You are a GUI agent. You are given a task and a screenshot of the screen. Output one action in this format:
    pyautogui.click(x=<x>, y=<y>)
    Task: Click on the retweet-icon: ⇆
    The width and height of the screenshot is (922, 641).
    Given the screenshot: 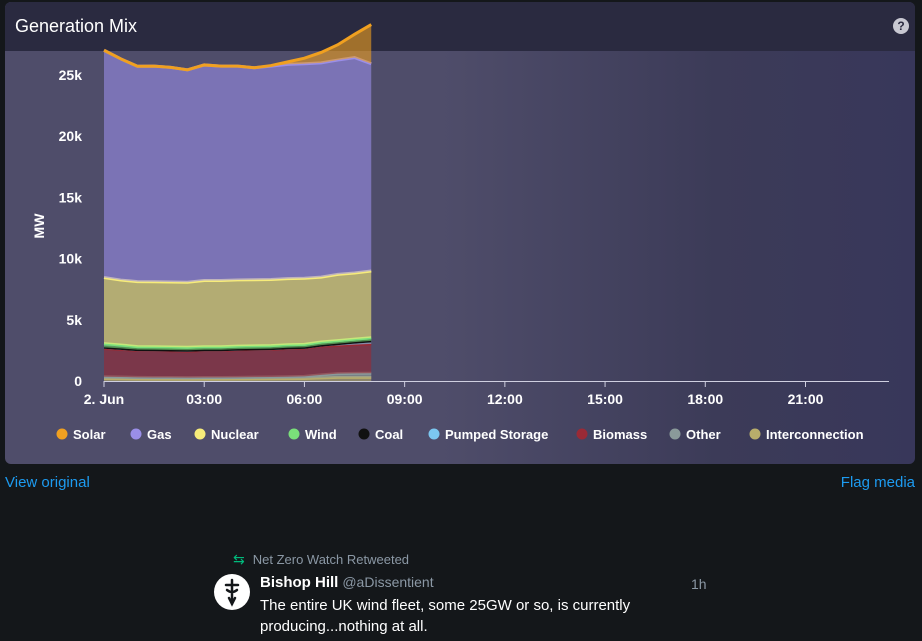 What is the action you would take?
    pyautogui.click(x=239, y=559)
    